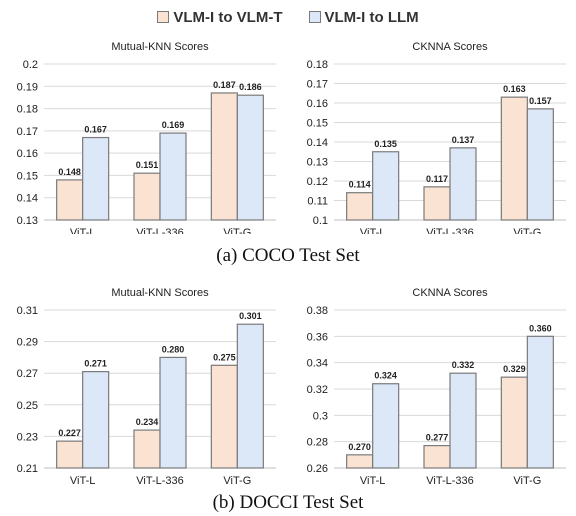 The width and height of the screenshot is (576, 516). What do you see at coordinates (27, 87) in the screenshot?
I see `y-tick-label: 0.19` at bounding box center [27, 87].